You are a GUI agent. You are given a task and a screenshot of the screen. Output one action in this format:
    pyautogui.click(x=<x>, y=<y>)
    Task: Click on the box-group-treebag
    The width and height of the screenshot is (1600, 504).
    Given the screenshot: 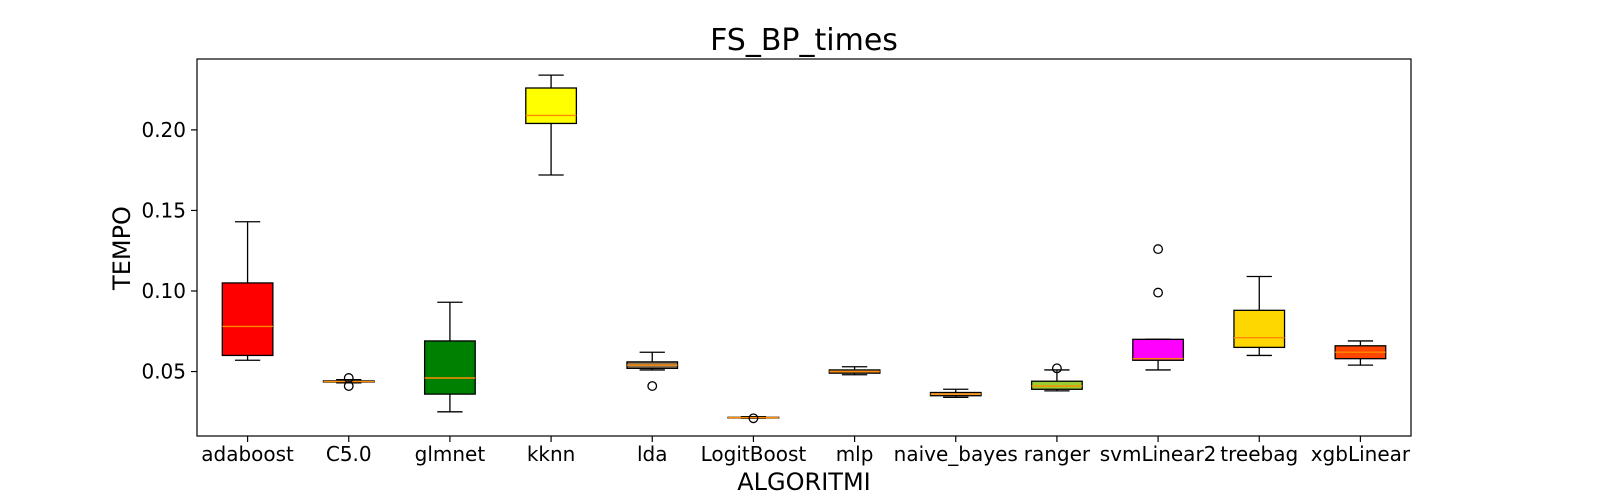 What is the action you would take?
    pyautogui.click(x=1259, y=316)
    